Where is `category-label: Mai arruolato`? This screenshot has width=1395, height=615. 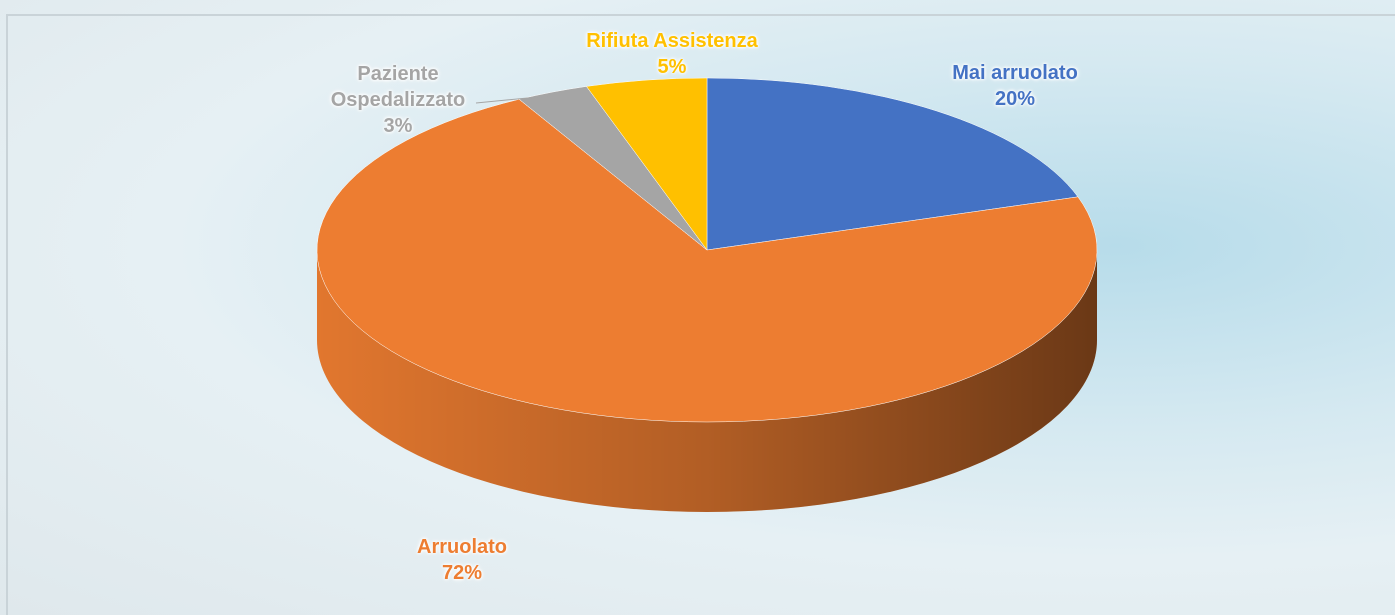
category-label: Mai arruolato is located at coordinates (1015, 73).